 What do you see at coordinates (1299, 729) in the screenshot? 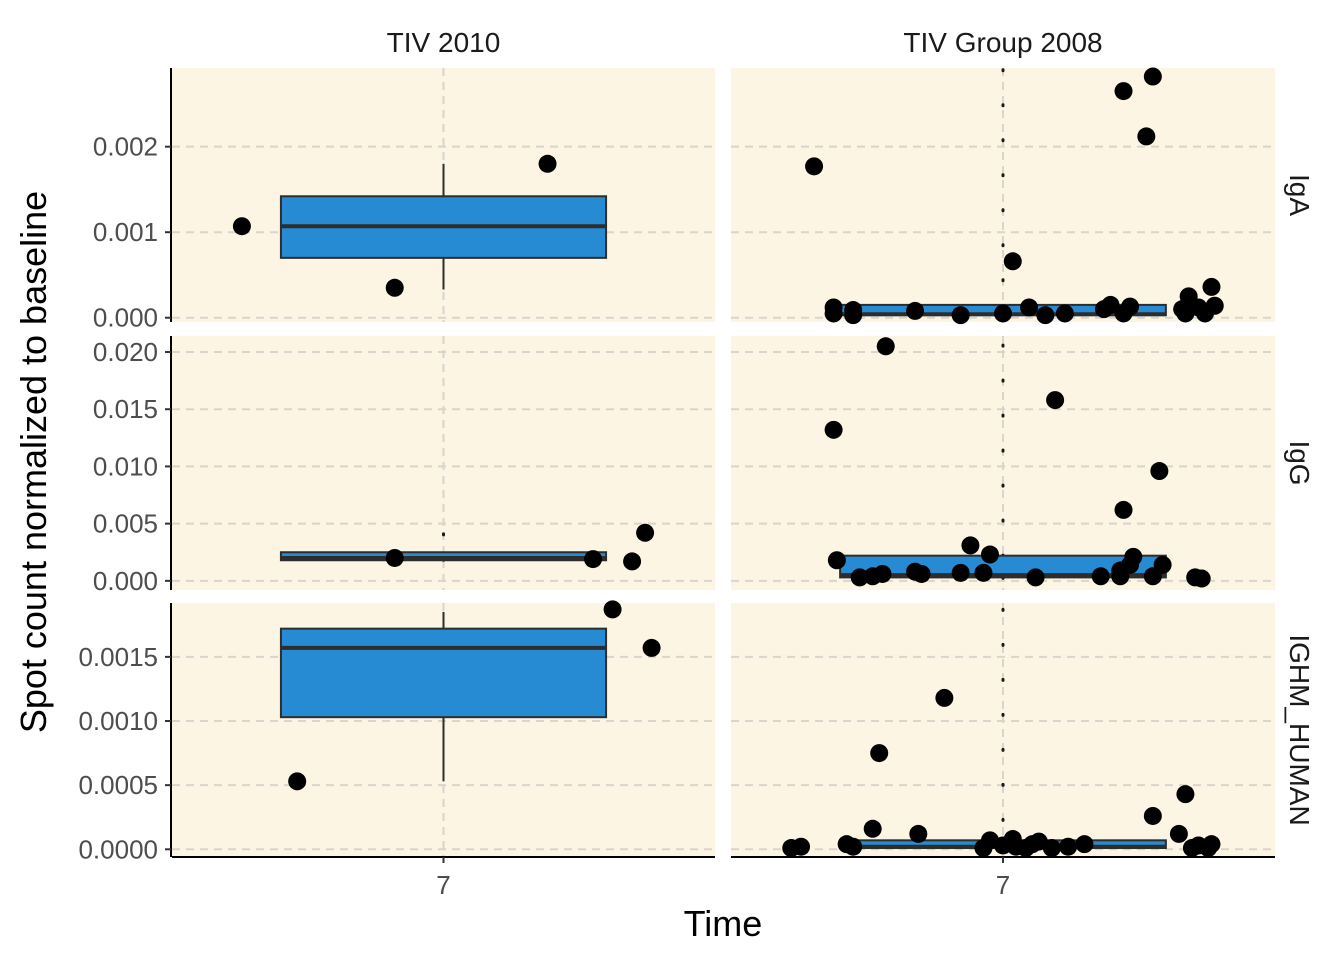
I see `facet-row-label: IGHM_HUMAN` at bounding box center [1299, 729].